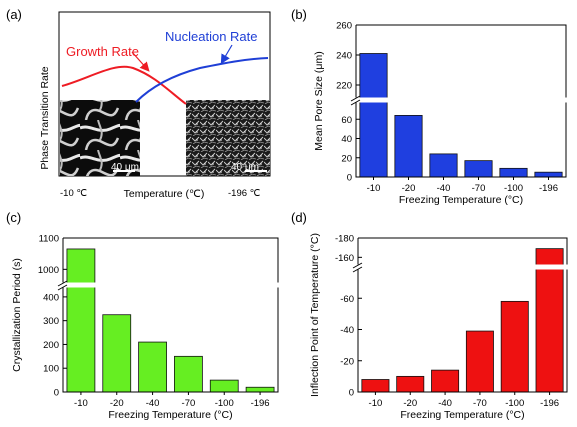 This screenshot has width=577, height=427. I want to click on y-tick-label: 1100, so click(49, 239).